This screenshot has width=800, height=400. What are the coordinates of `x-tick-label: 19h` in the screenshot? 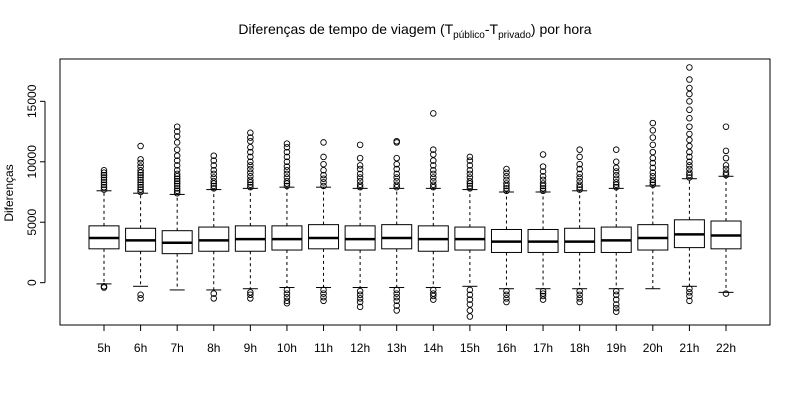 It's located at (616, 348).